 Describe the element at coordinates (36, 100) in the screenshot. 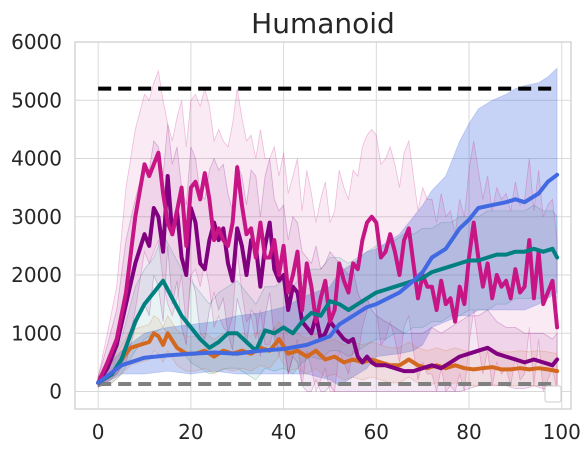

I see `y-tick-label: 5000` at that location.